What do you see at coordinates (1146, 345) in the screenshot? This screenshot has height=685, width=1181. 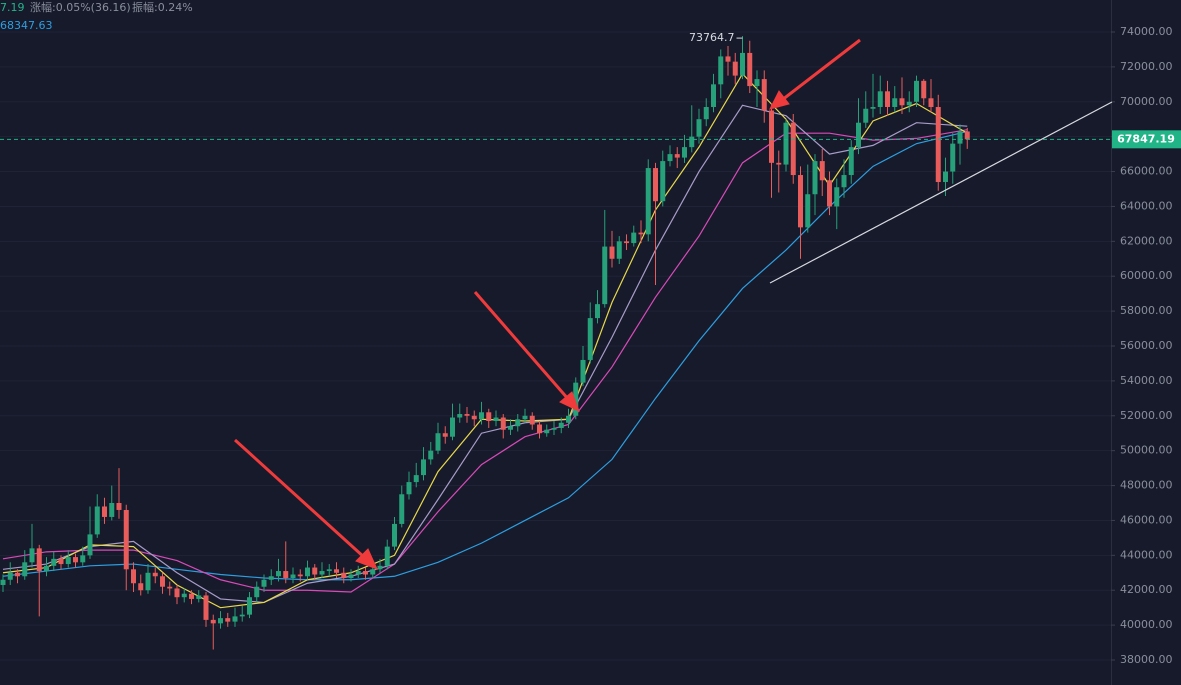 I see `y-tick-label: 56000.00` at bounding box center [1146, 345].